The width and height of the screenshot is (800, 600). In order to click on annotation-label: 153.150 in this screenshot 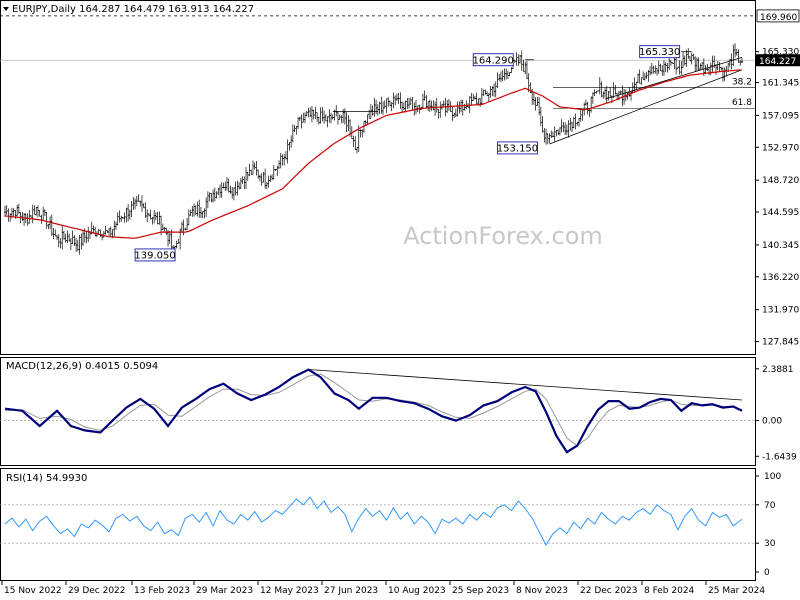, I will do `click(517, 148)`.